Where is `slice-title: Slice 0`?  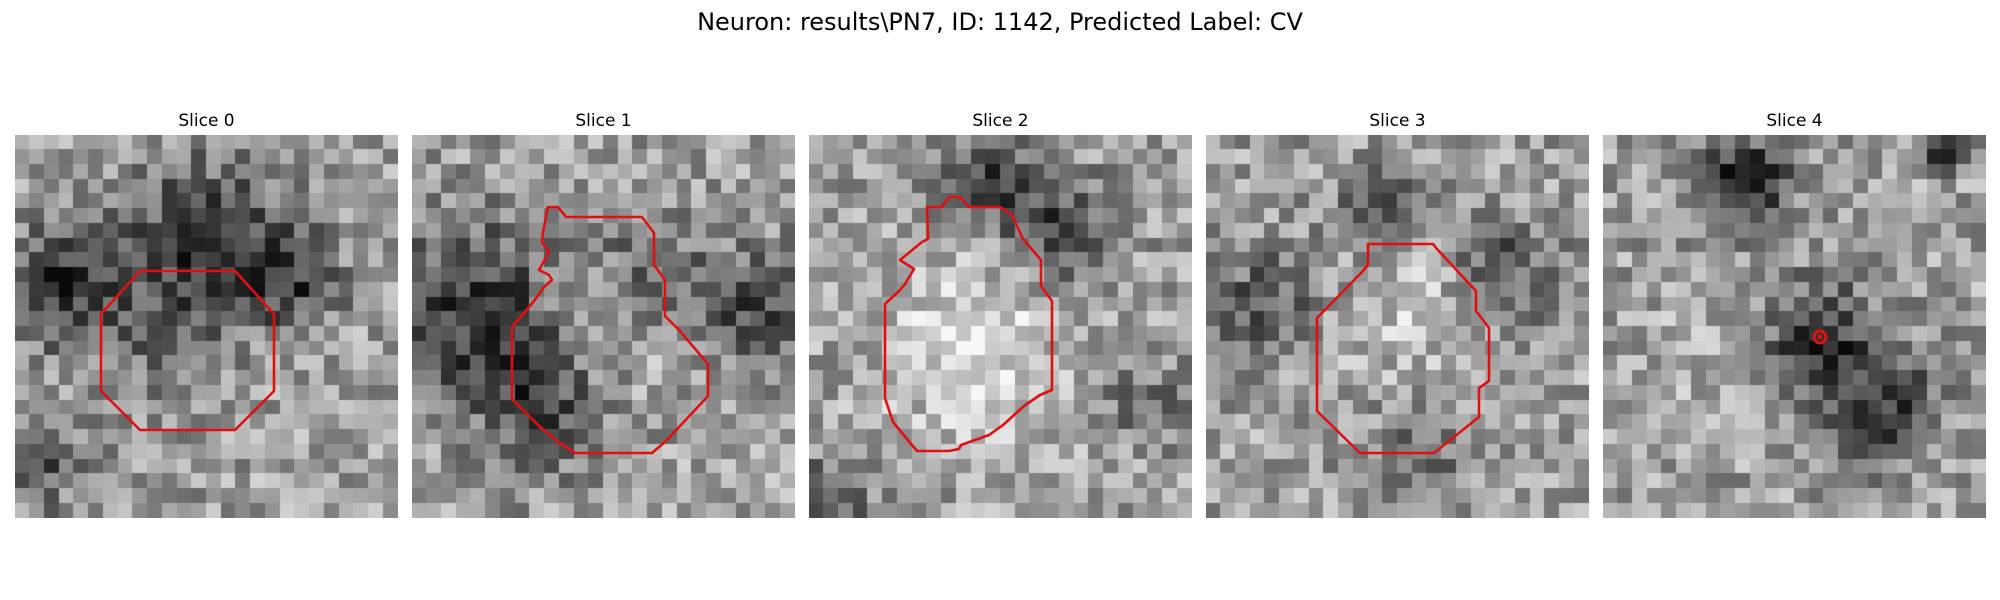 slice-title: Slice 0 is located at coordinates (206, 121).